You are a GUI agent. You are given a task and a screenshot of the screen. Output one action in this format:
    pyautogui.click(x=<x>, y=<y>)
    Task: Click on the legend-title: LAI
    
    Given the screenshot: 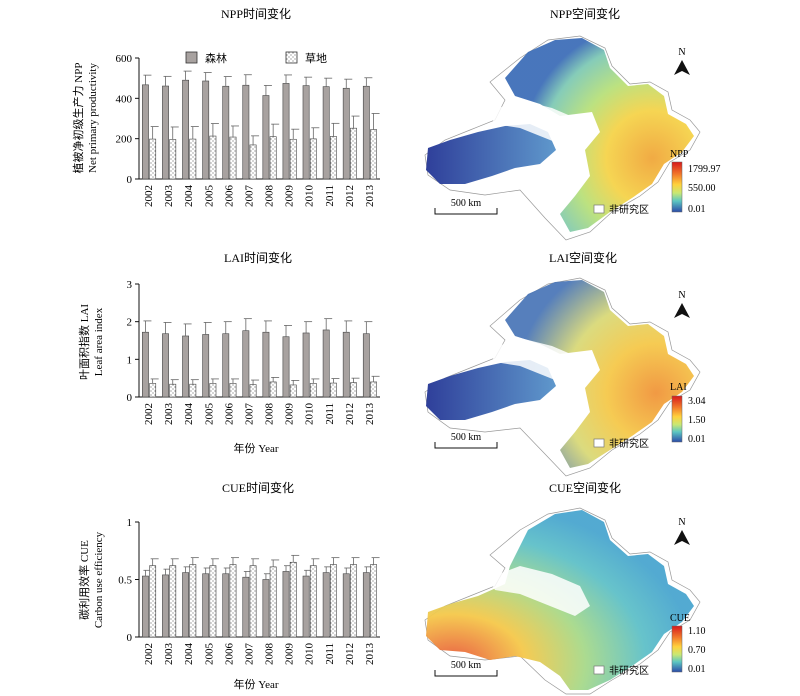 What is the action you would take?
    pyautogui.click(x=678, y=387)
    